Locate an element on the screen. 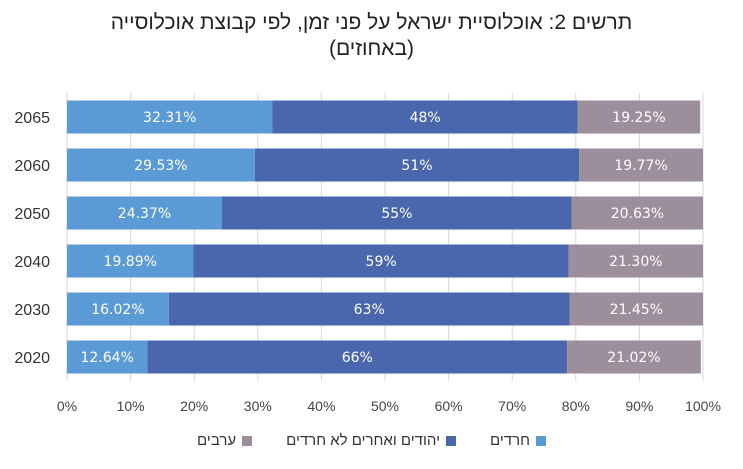 This screenshot has width=743, height=469. y-tick-label: 2065 is located at coordinates (32, 118).